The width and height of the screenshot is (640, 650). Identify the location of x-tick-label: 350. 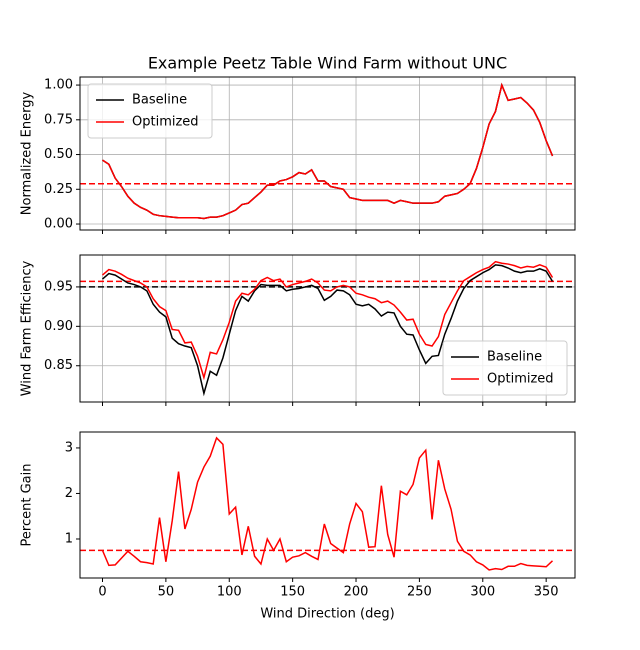
(546, 592).